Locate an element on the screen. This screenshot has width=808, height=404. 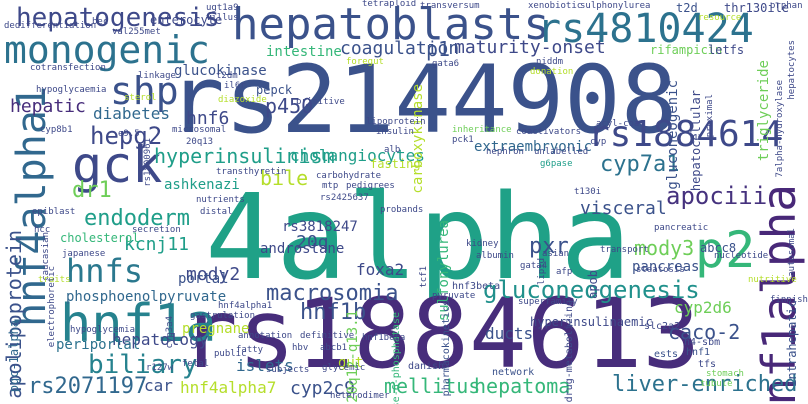
word-gluconeogenesis: gluconeogenesis is located at coordinates (591, 290).